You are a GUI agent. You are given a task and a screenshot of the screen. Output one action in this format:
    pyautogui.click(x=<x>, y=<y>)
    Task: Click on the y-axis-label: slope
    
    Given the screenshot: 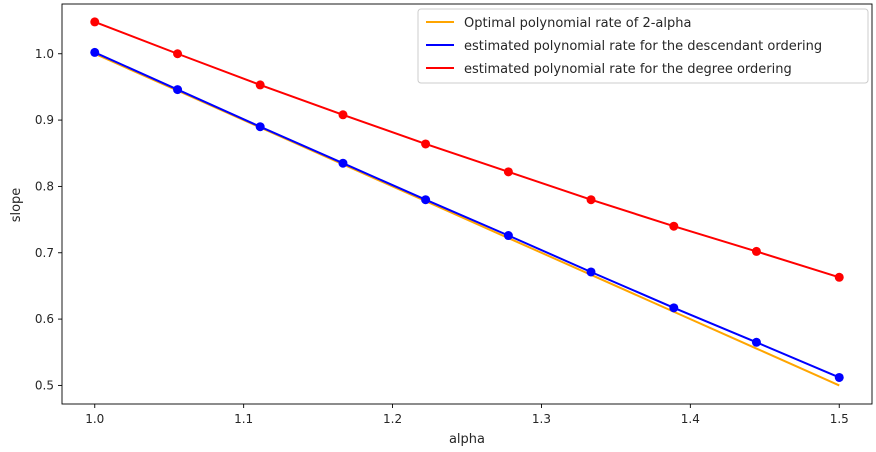 What is the action you would take?
    pyautogui.click(x=16, y=205)
    